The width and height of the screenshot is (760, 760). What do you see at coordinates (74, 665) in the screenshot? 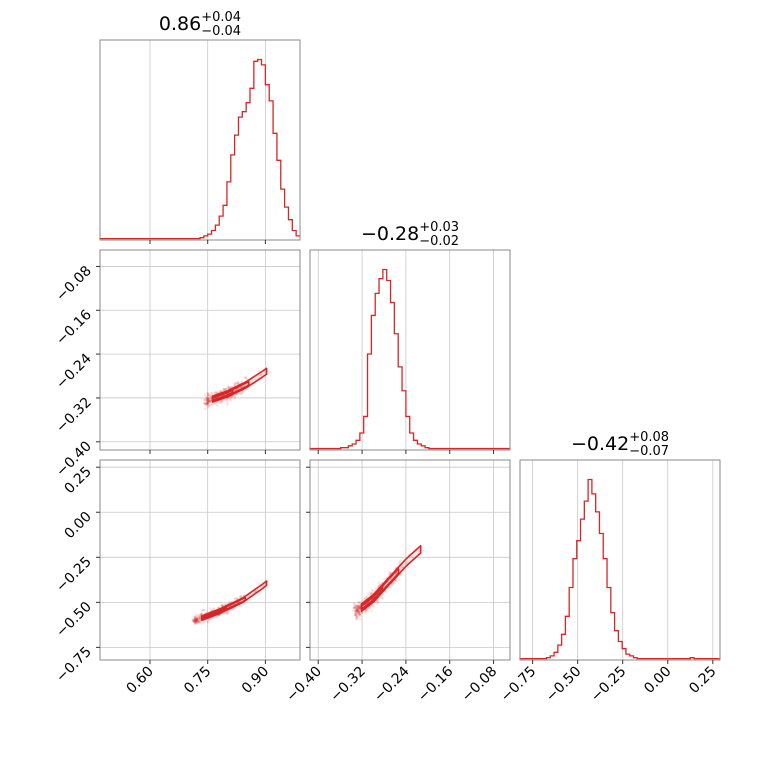
I see `y-tick-label: −0.75` at bounding box center [74, 665].